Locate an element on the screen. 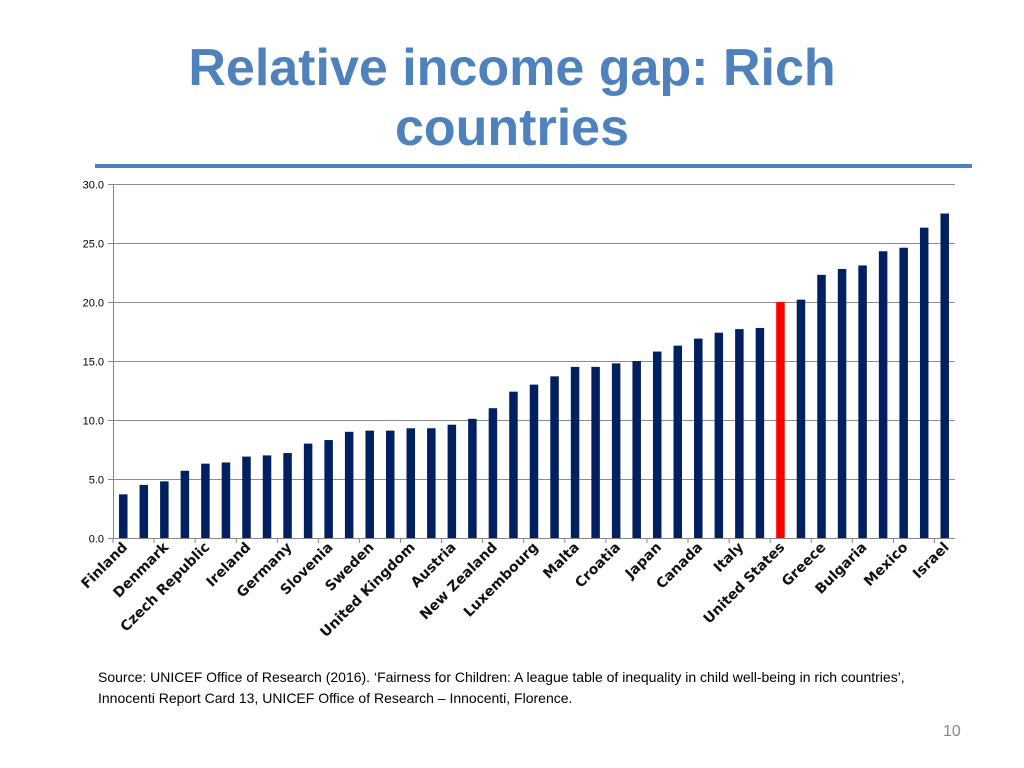 The image size is (1024, 768). y-tick-label: 15.0 is located at coordinates (93, 363).